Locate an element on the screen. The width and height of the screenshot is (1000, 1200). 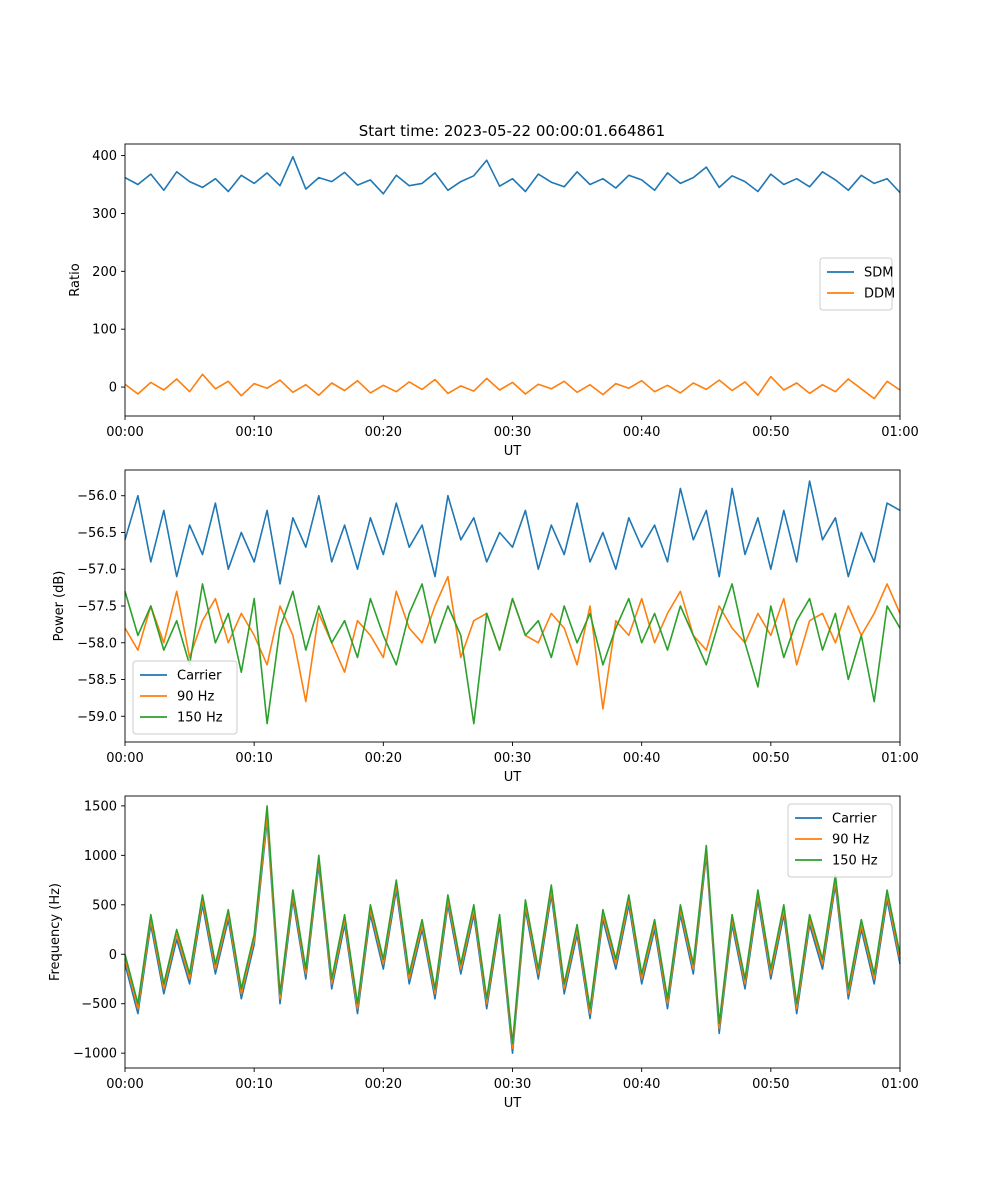
legend-entry: DDM is located at coordinates (879, 294).